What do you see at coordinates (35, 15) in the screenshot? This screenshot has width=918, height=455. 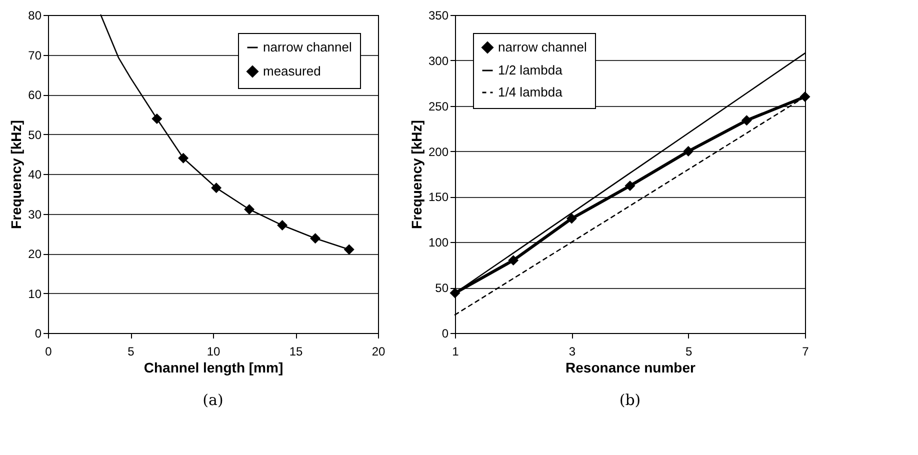 I see `y-tick-label: 80` at bounding box center [35, 15].